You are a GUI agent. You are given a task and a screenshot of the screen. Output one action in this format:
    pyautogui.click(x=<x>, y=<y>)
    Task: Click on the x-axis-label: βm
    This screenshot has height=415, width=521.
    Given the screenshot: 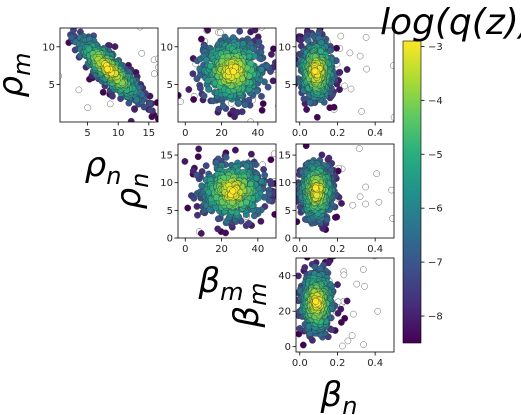 What is the action you would take?
    pyautogui.click(x=220, y=283)
    